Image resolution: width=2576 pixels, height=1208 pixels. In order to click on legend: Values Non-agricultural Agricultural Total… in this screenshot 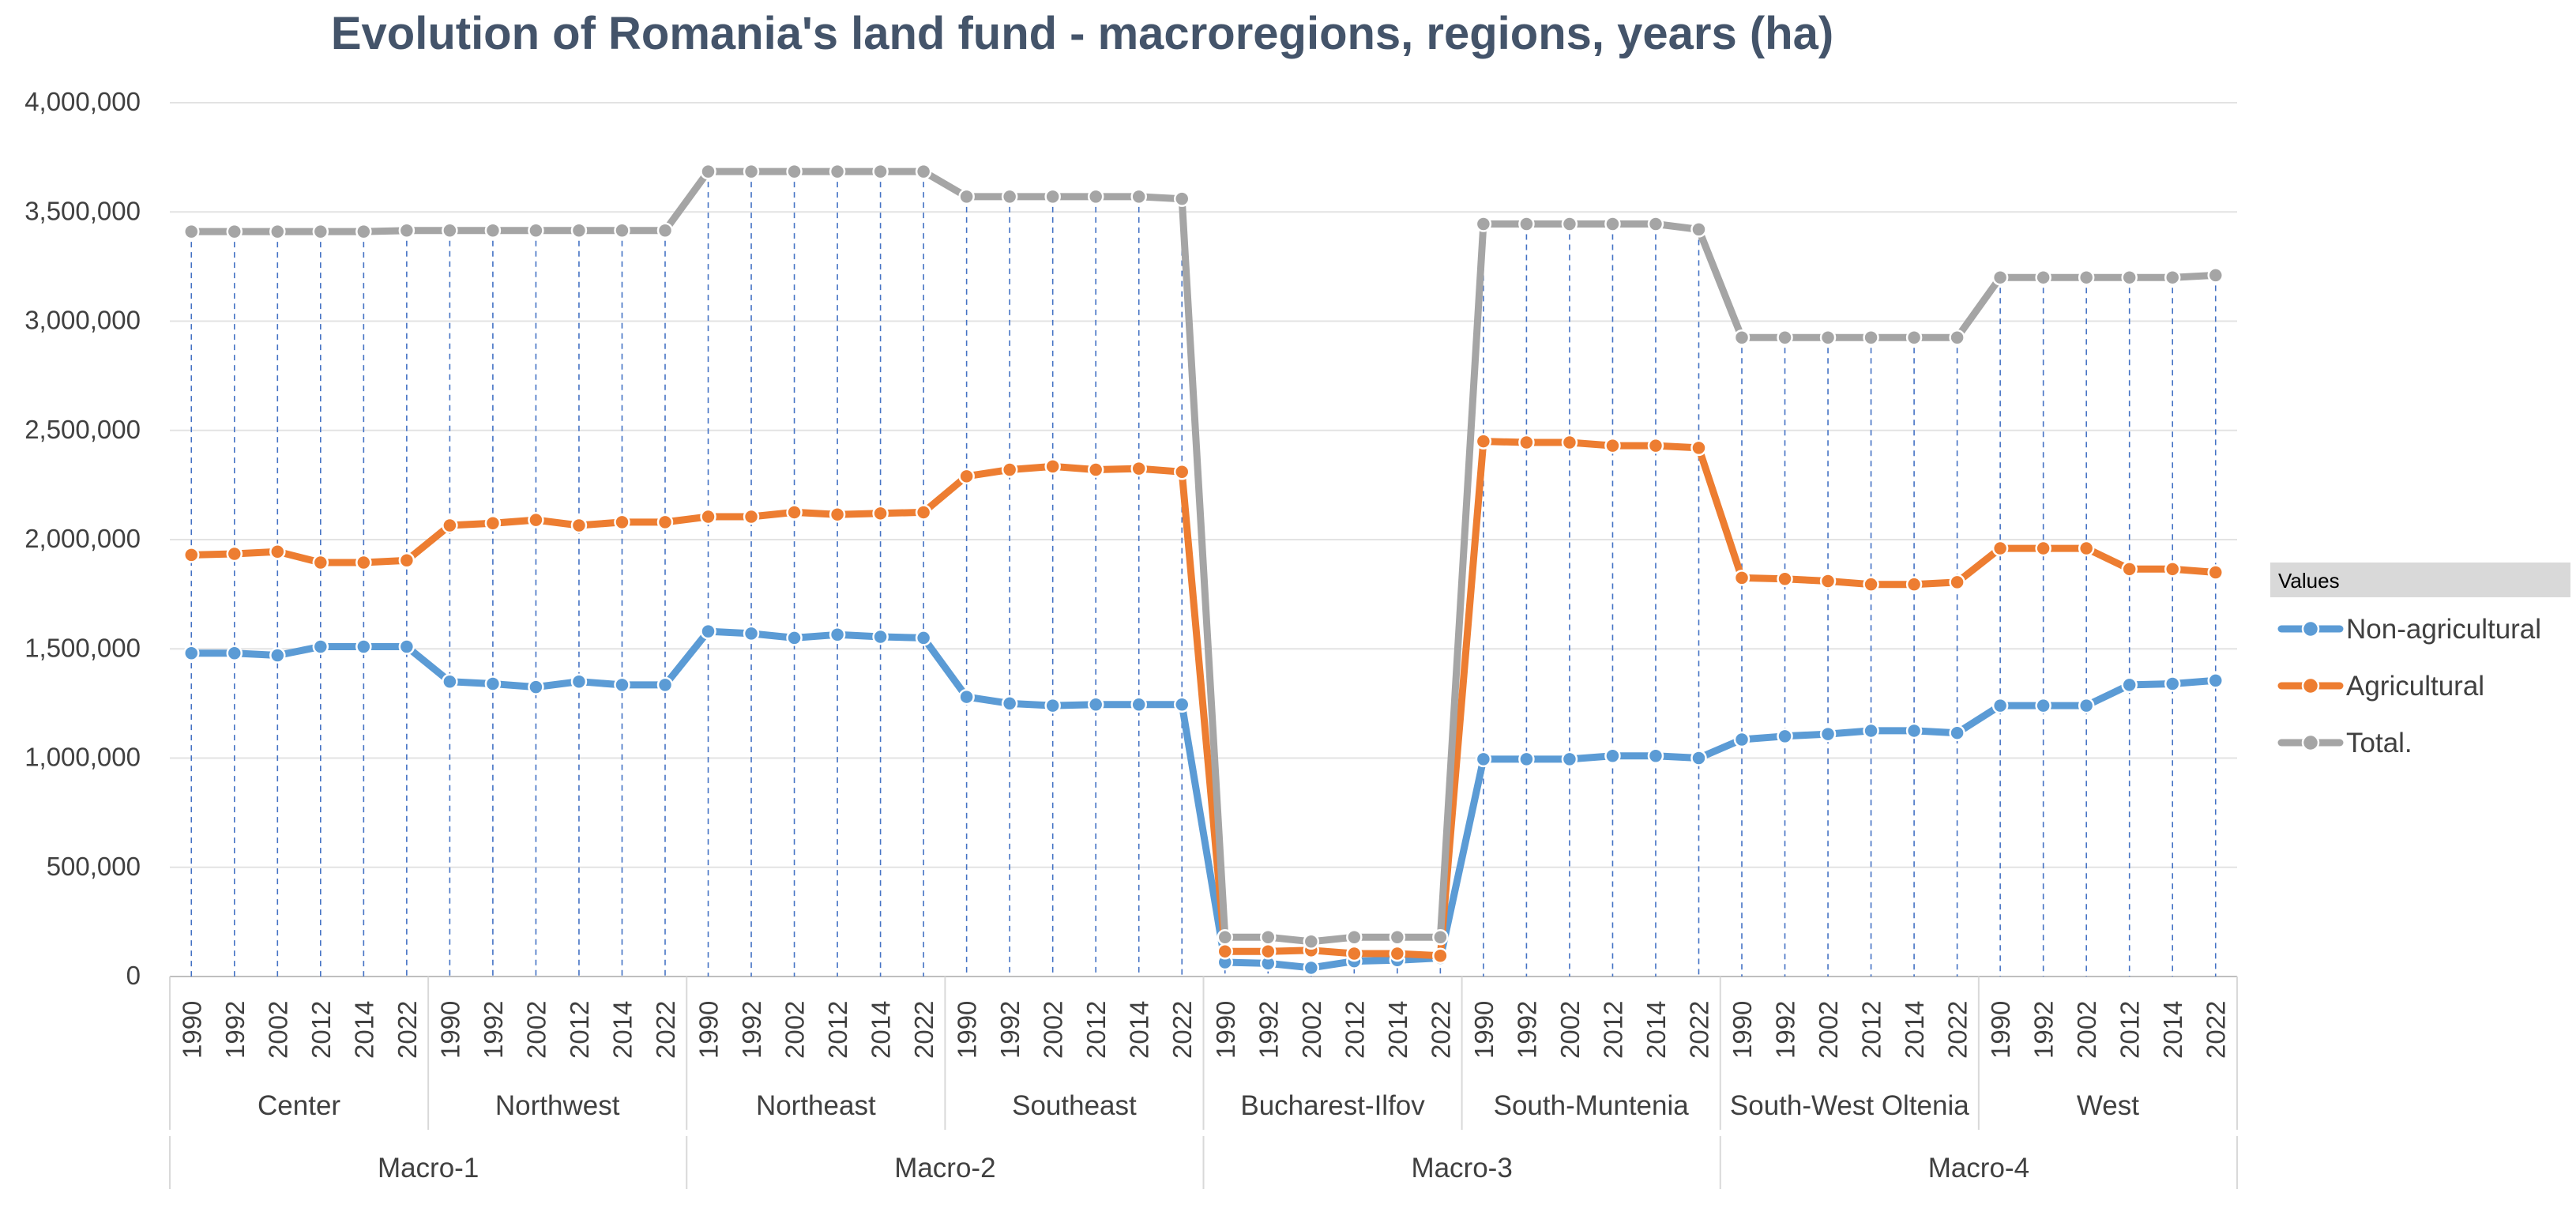, I will do `click(2420, 660)`.